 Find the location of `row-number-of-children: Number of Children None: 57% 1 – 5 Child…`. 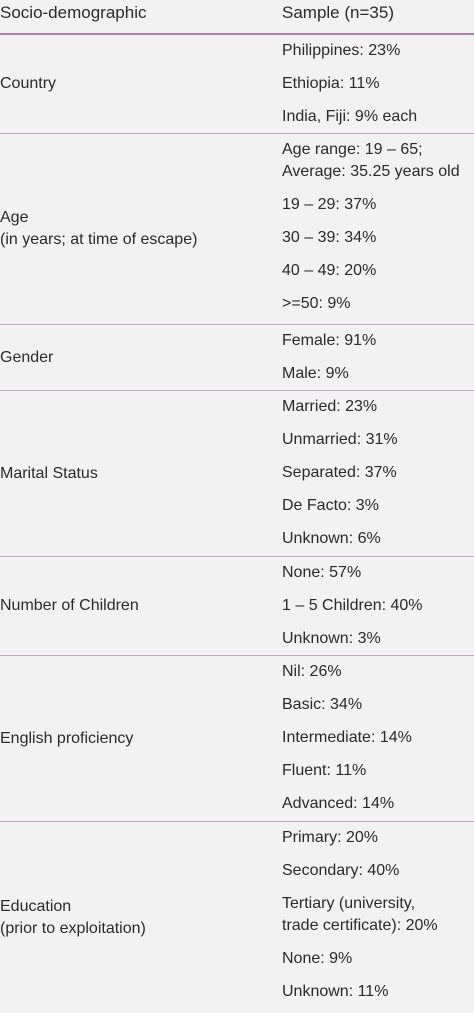

row-number-of-children: Number of Children None: 57% 1 – 5 Child… is located at coordinates (237, 606).